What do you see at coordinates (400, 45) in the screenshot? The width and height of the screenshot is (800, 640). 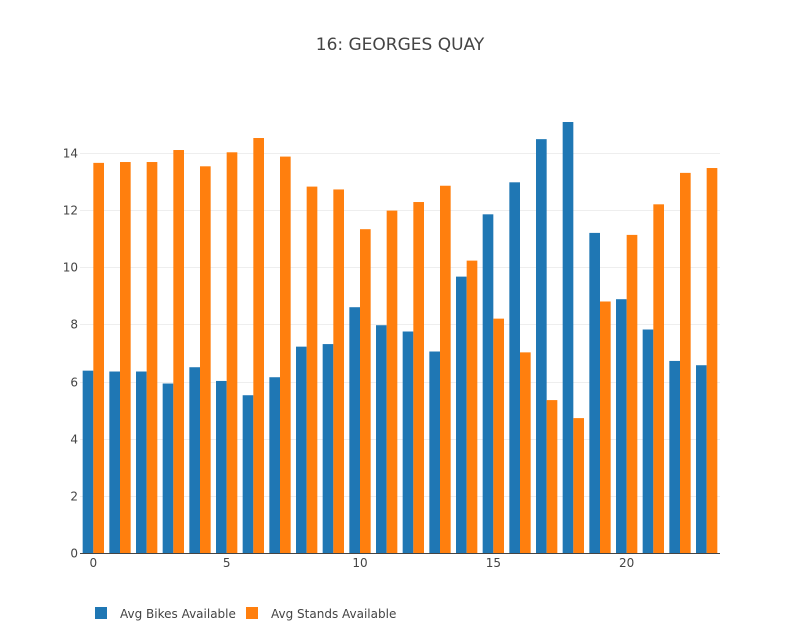 I see `chart-title: 16: GEORGES QUAY` at bounding box center [400, 45].